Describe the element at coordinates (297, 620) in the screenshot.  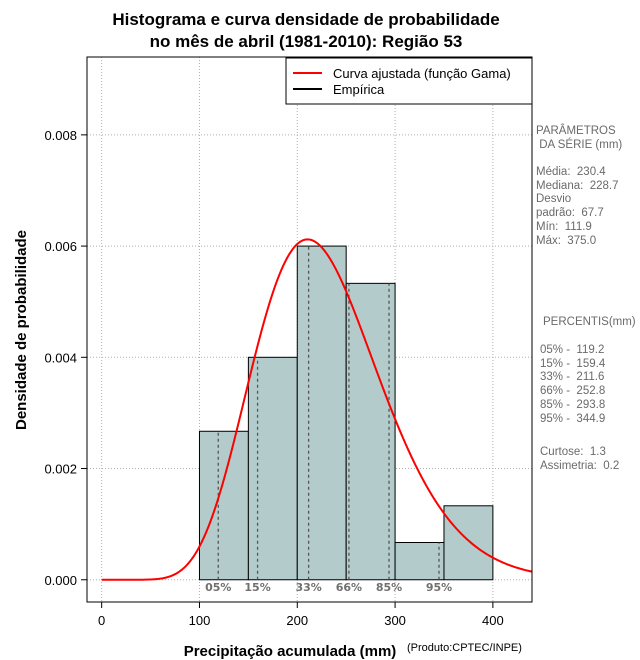
I see `x-tick-label-2: 200` at that location.